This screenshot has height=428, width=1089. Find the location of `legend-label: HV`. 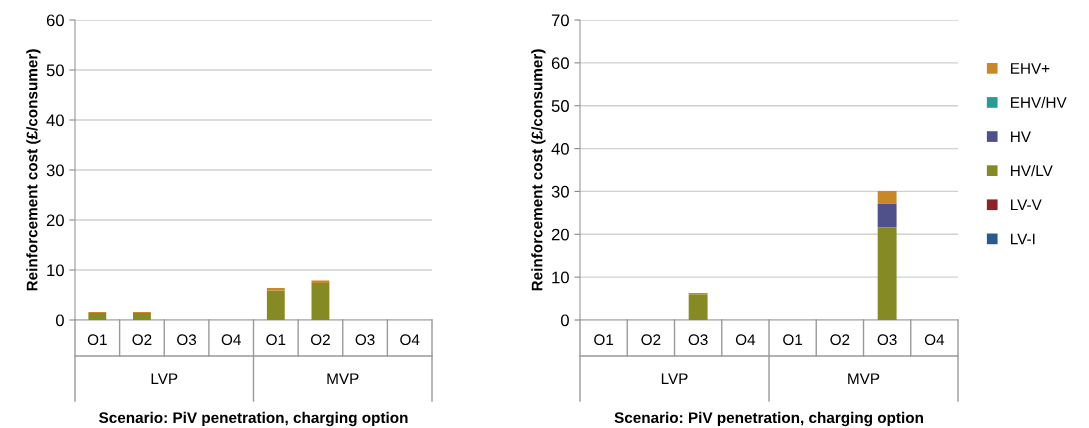

legend-label: HV is located at coordinates (1021, 136).